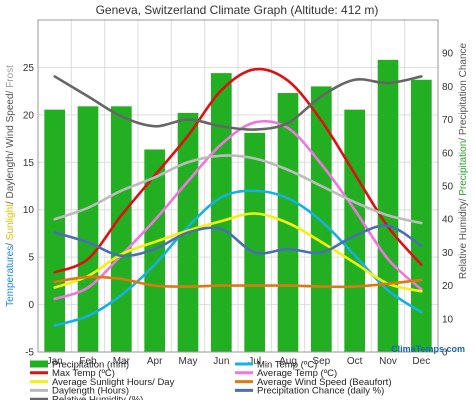 This screenshot has height=400, width=474. What do you see at coordinates (29, 210) in the screenshot?
I see `left-tick-label: 10` at bounding box center [29, 210].